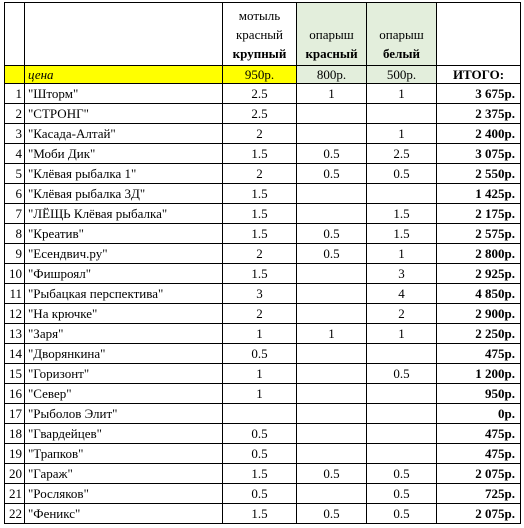  Describe the element at coordinates (14, 313) in the screenshot. I see `row-number-cell: 12` at that location.